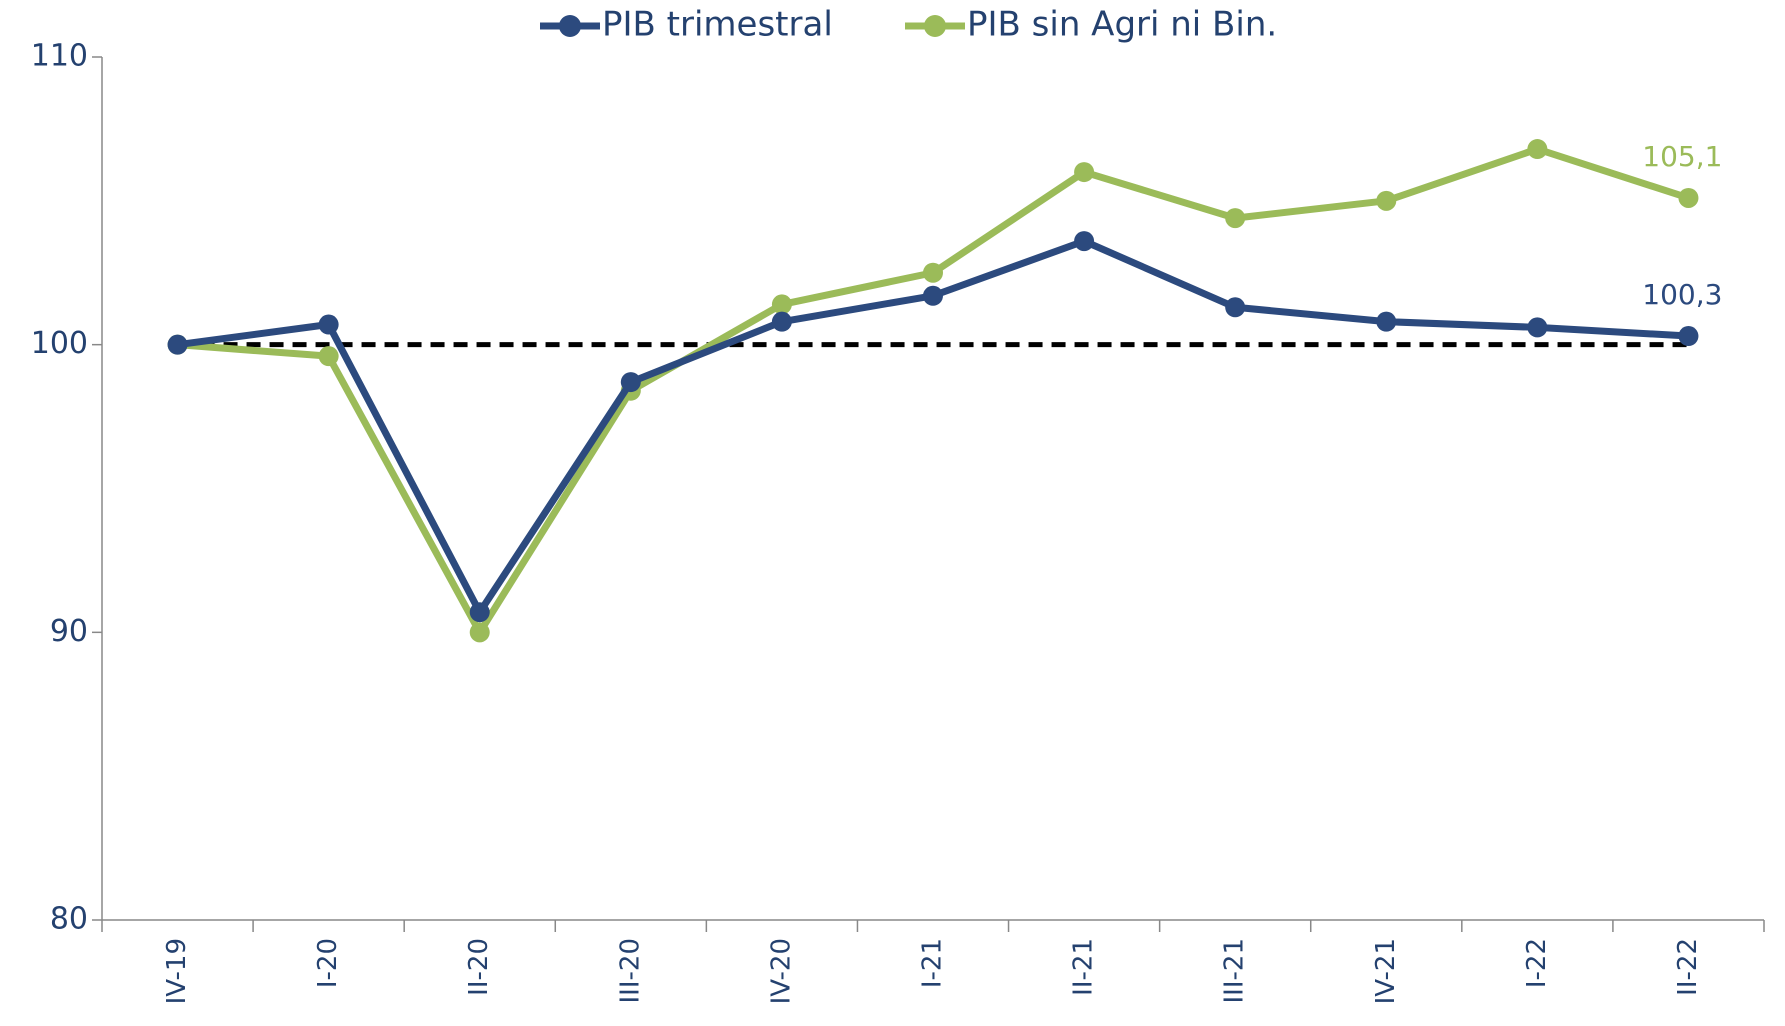  What do you see at coordinates (781, 971) in the screenshot?
I see `x-tick-label: IV-20` at bounding box center [781, 971].